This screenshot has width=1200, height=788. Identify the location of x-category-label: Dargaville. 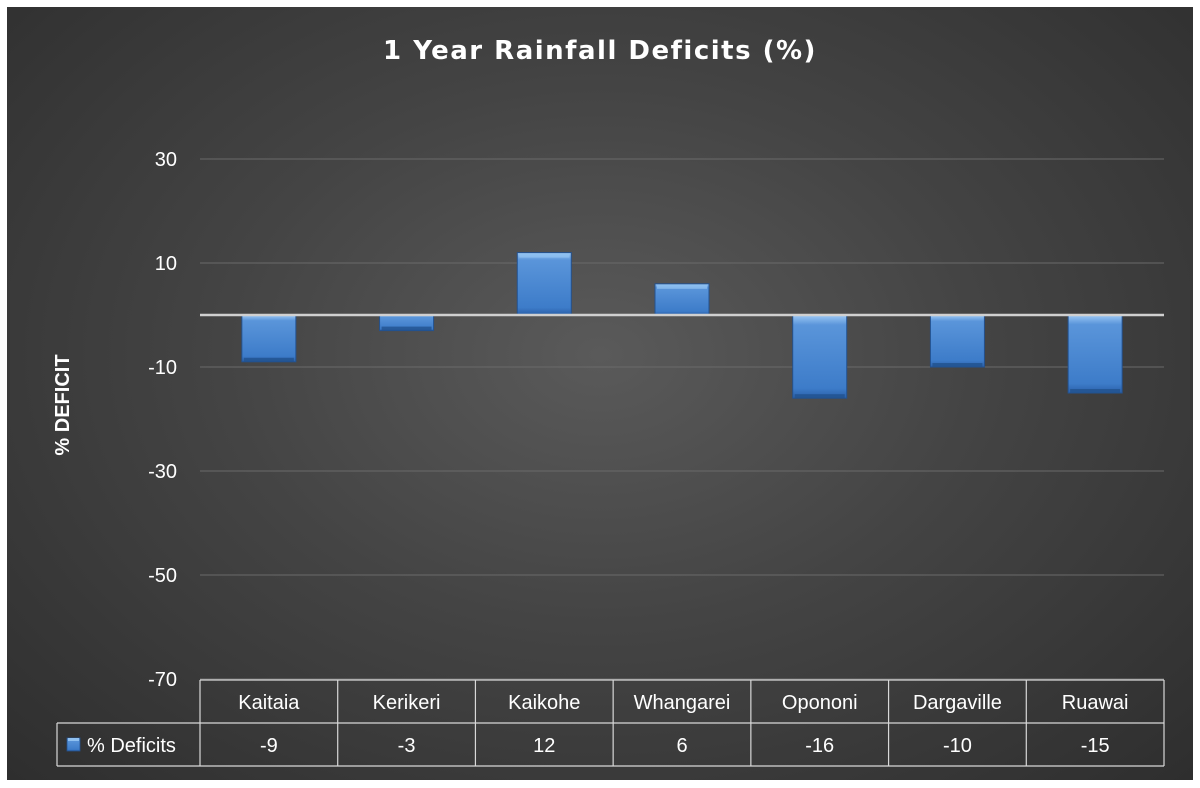
(957, 703).